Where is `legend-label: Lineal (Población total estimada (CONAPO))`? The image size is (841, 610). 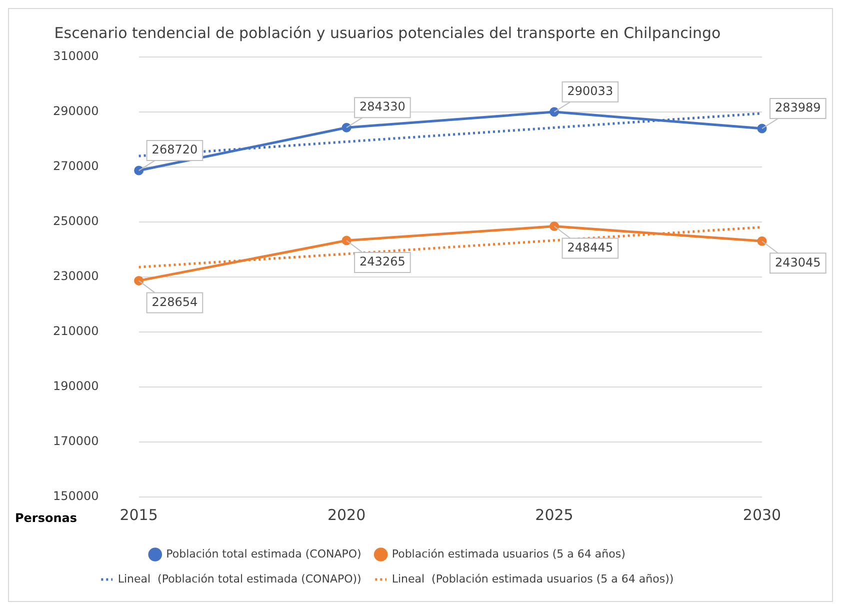
legend-label: Lineal (Población total estimada (CONAPO)) is located at coordinates (240, 579).